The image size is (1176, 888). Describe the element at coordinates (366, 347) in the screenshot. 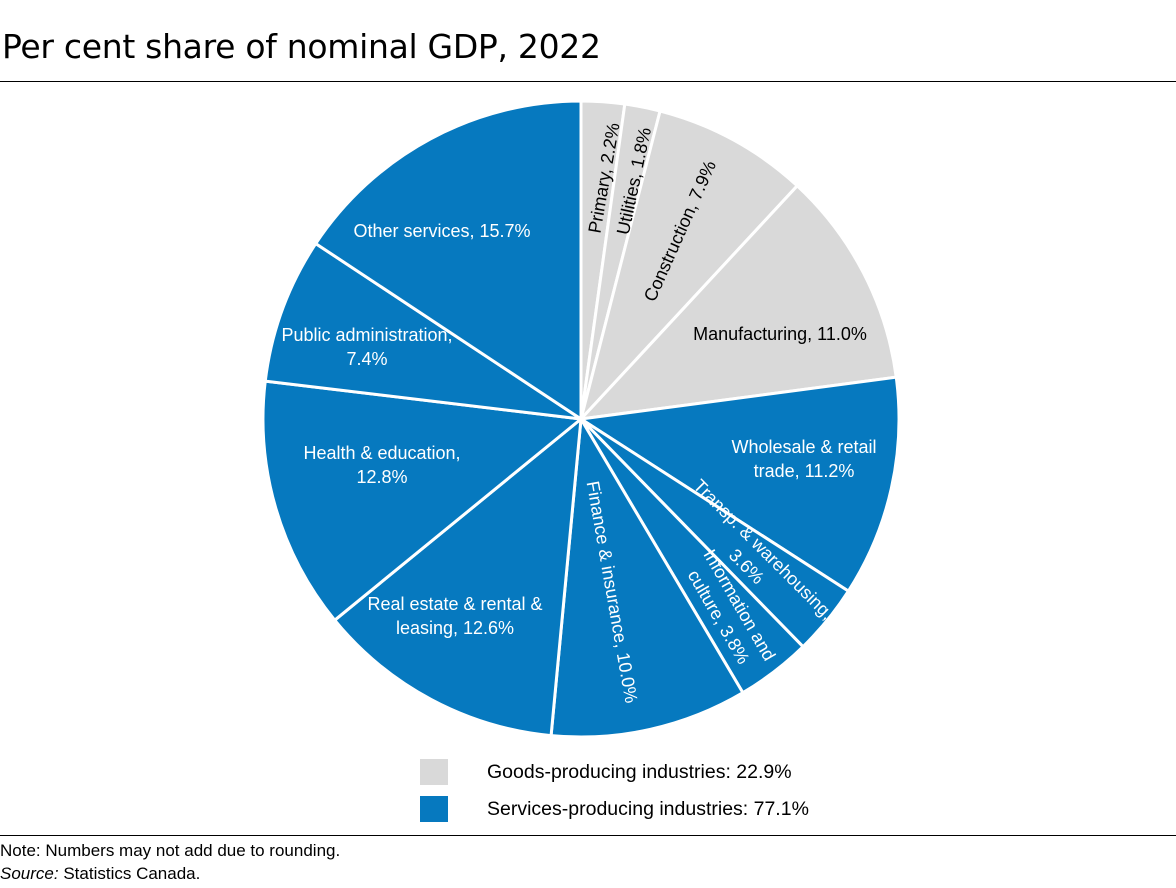

I see `slice-label-public-administration: Public administration, 7.4%` at that location.